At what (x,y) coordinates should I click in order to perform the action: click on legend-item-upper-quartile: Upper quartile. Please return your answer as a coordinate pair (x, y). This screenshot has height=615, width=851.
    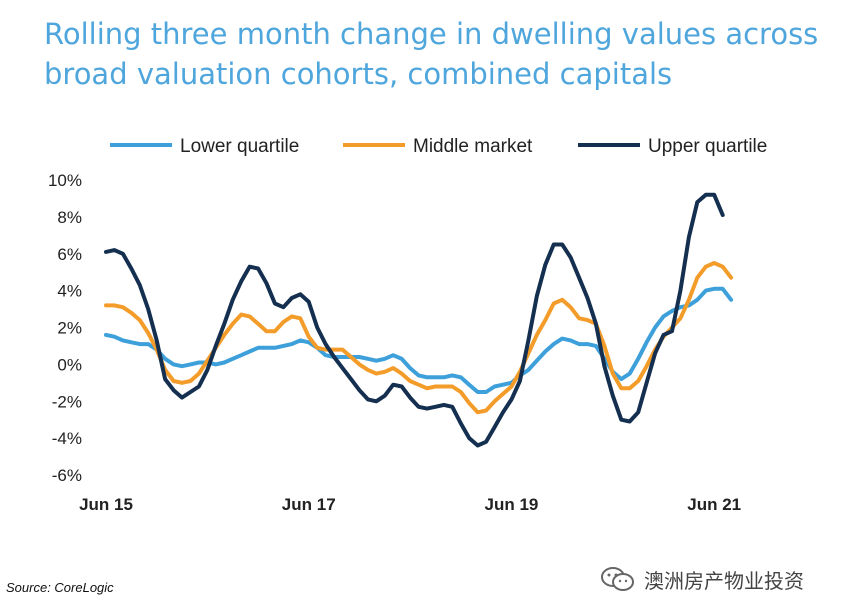
    Looking at the image, I should click on (672, 146).